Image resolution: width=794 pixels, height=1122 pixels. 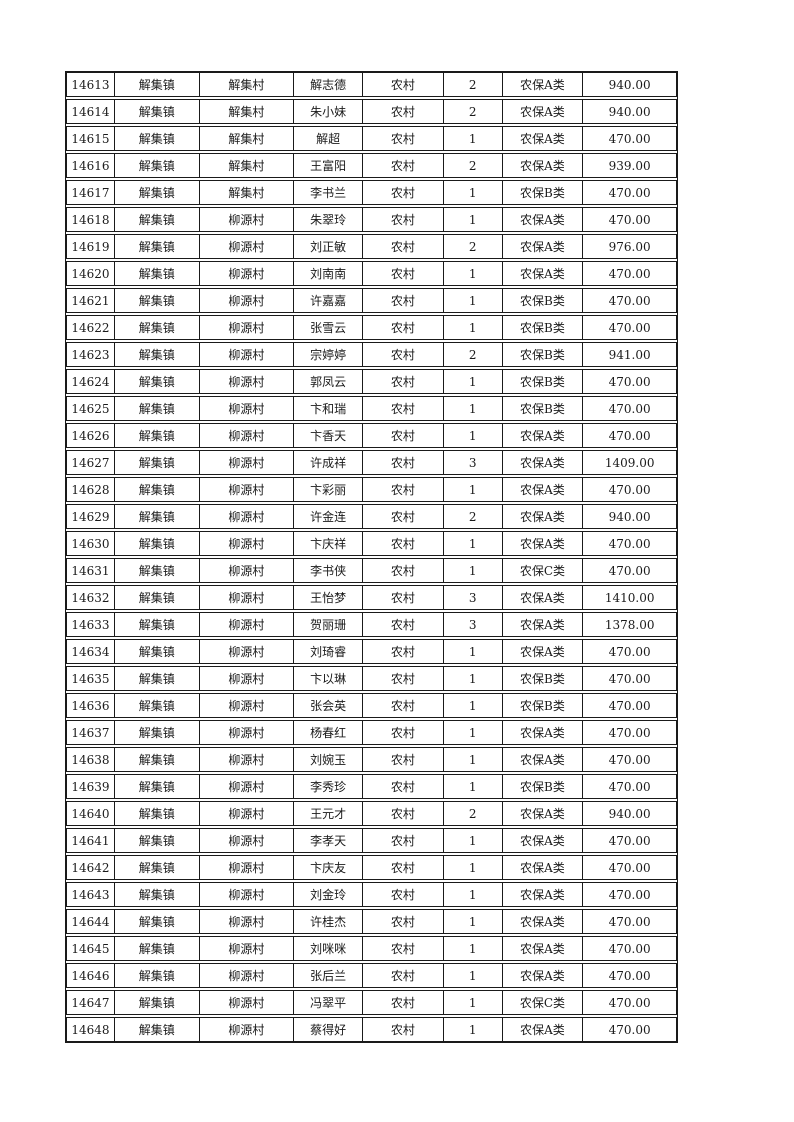 What do you see at coordinates (90, 165) in the screenshot?
I see `cell-serial-number: 14616` at bounding box center [90, 165].